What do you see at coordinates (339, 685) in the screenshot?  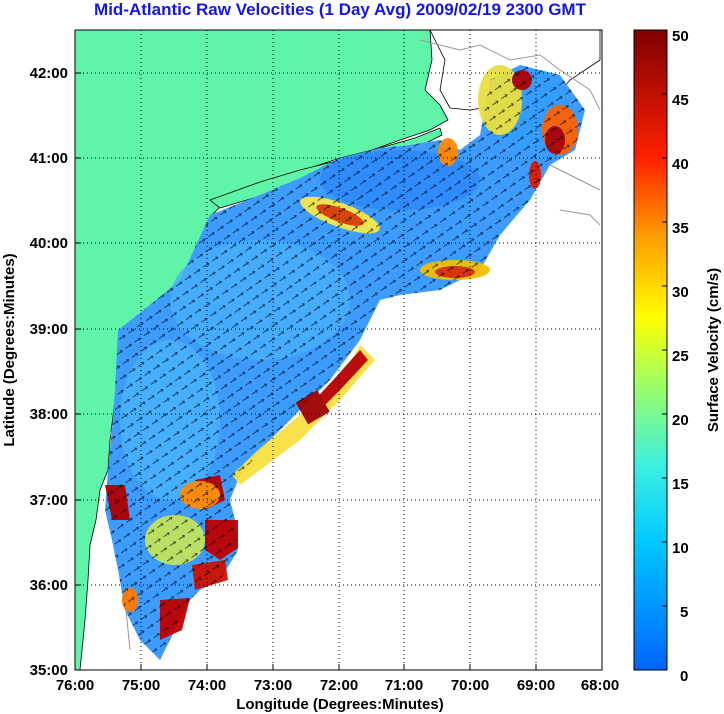 I see `lon-tick-label: 72:00` at bounding box center [339, 685].